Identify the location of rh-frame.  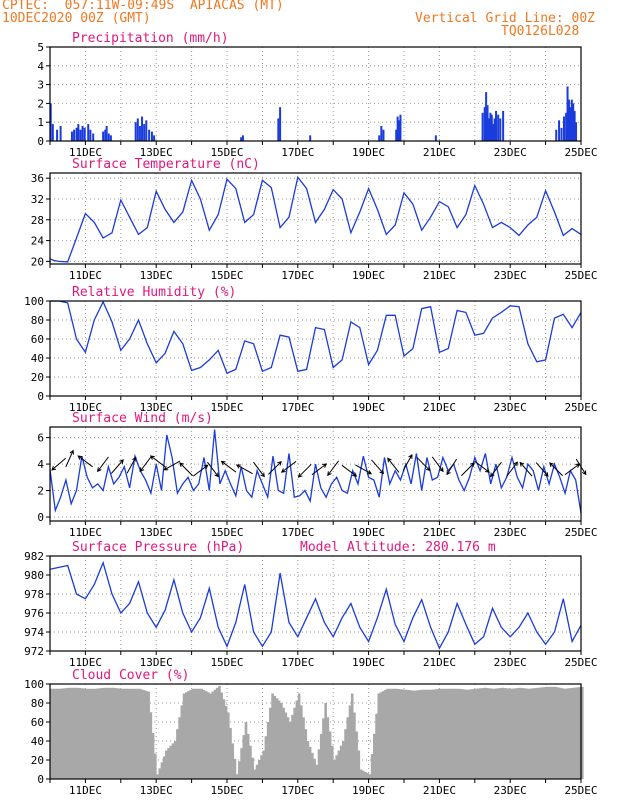
(315, 348).